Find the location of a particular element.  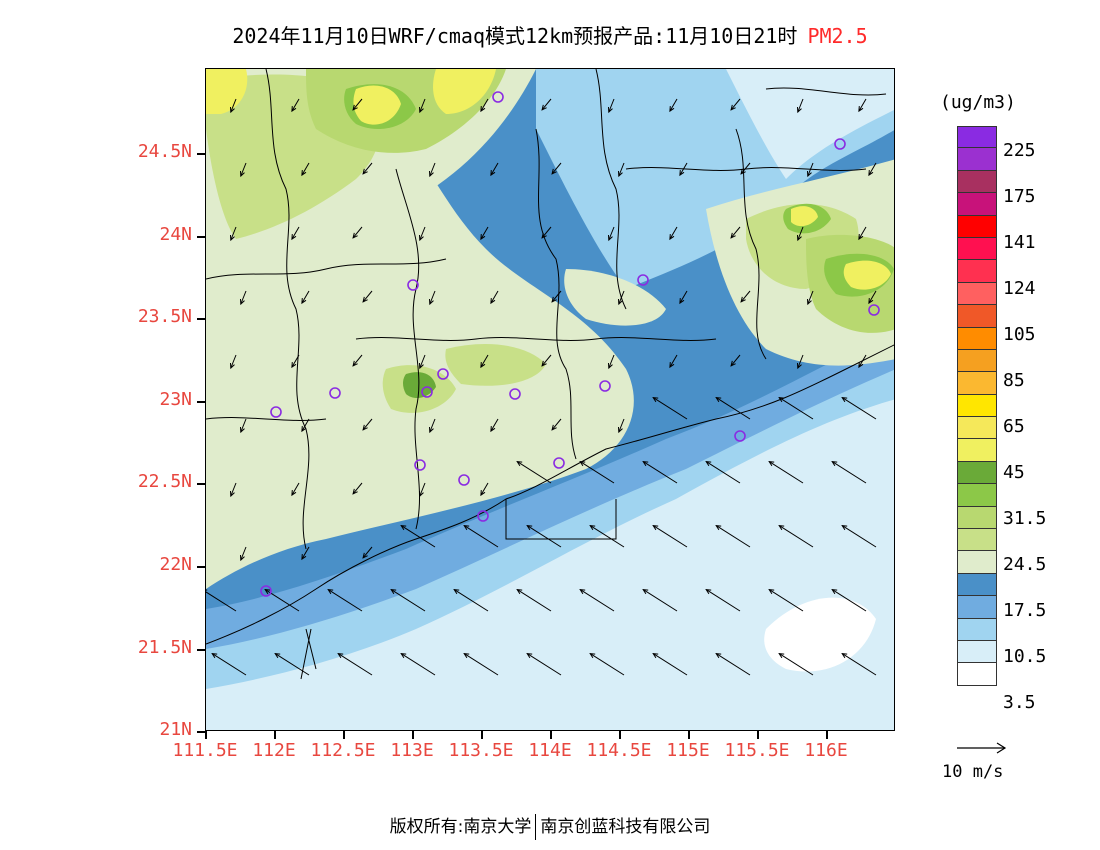

colorbar-label: 175 is located at coordinates (1019, 196).